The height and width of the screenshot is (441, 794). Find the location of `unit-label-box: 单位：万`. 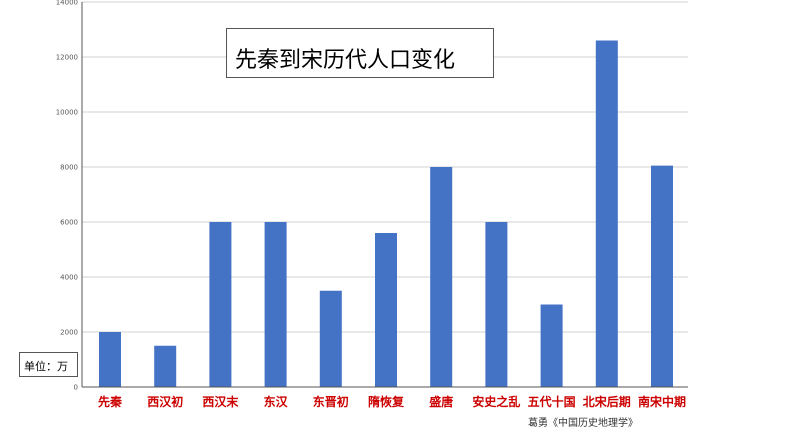

unit-label-box: 单位：万 is located at coordinates (48, 364).